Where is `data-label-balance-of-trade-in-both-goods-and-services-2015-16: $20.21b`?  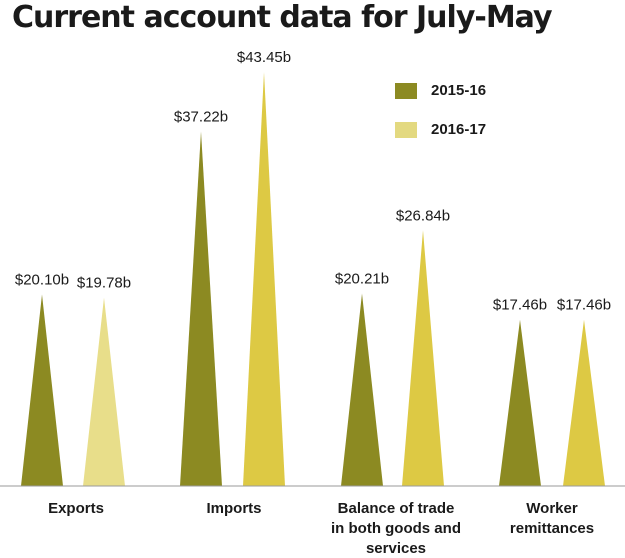
data-label-balance-of-trade-in-both-goods-and-services-2015-16: $20.21b is located at coordinates (362, 279).